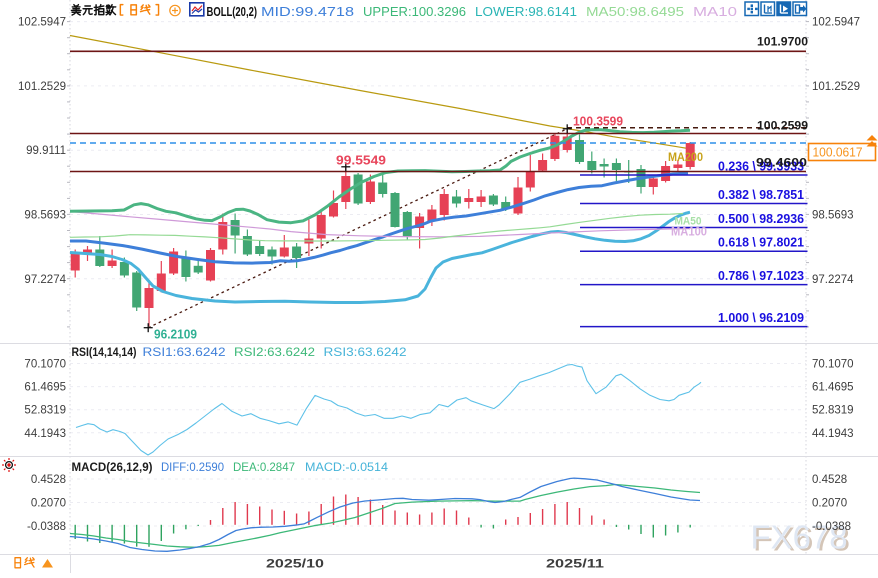 The image size is (878, 578). What do you see at coordinates (295, 564) in the screenshot?
I see `svg-text: 2025/10` at bounding box center [295, 564].